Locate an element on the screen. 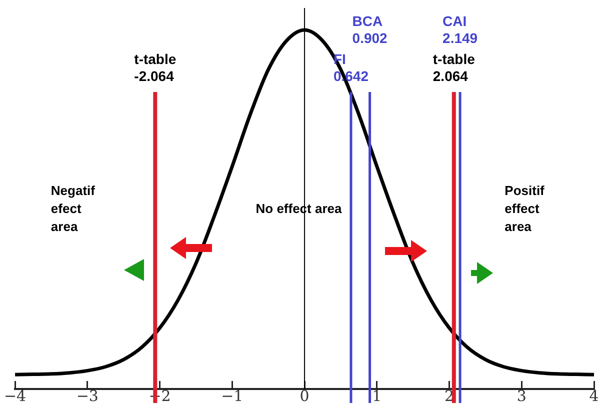 The image size is (608, 419). annotation: Positif effect area is located at coordinates (525, 208).